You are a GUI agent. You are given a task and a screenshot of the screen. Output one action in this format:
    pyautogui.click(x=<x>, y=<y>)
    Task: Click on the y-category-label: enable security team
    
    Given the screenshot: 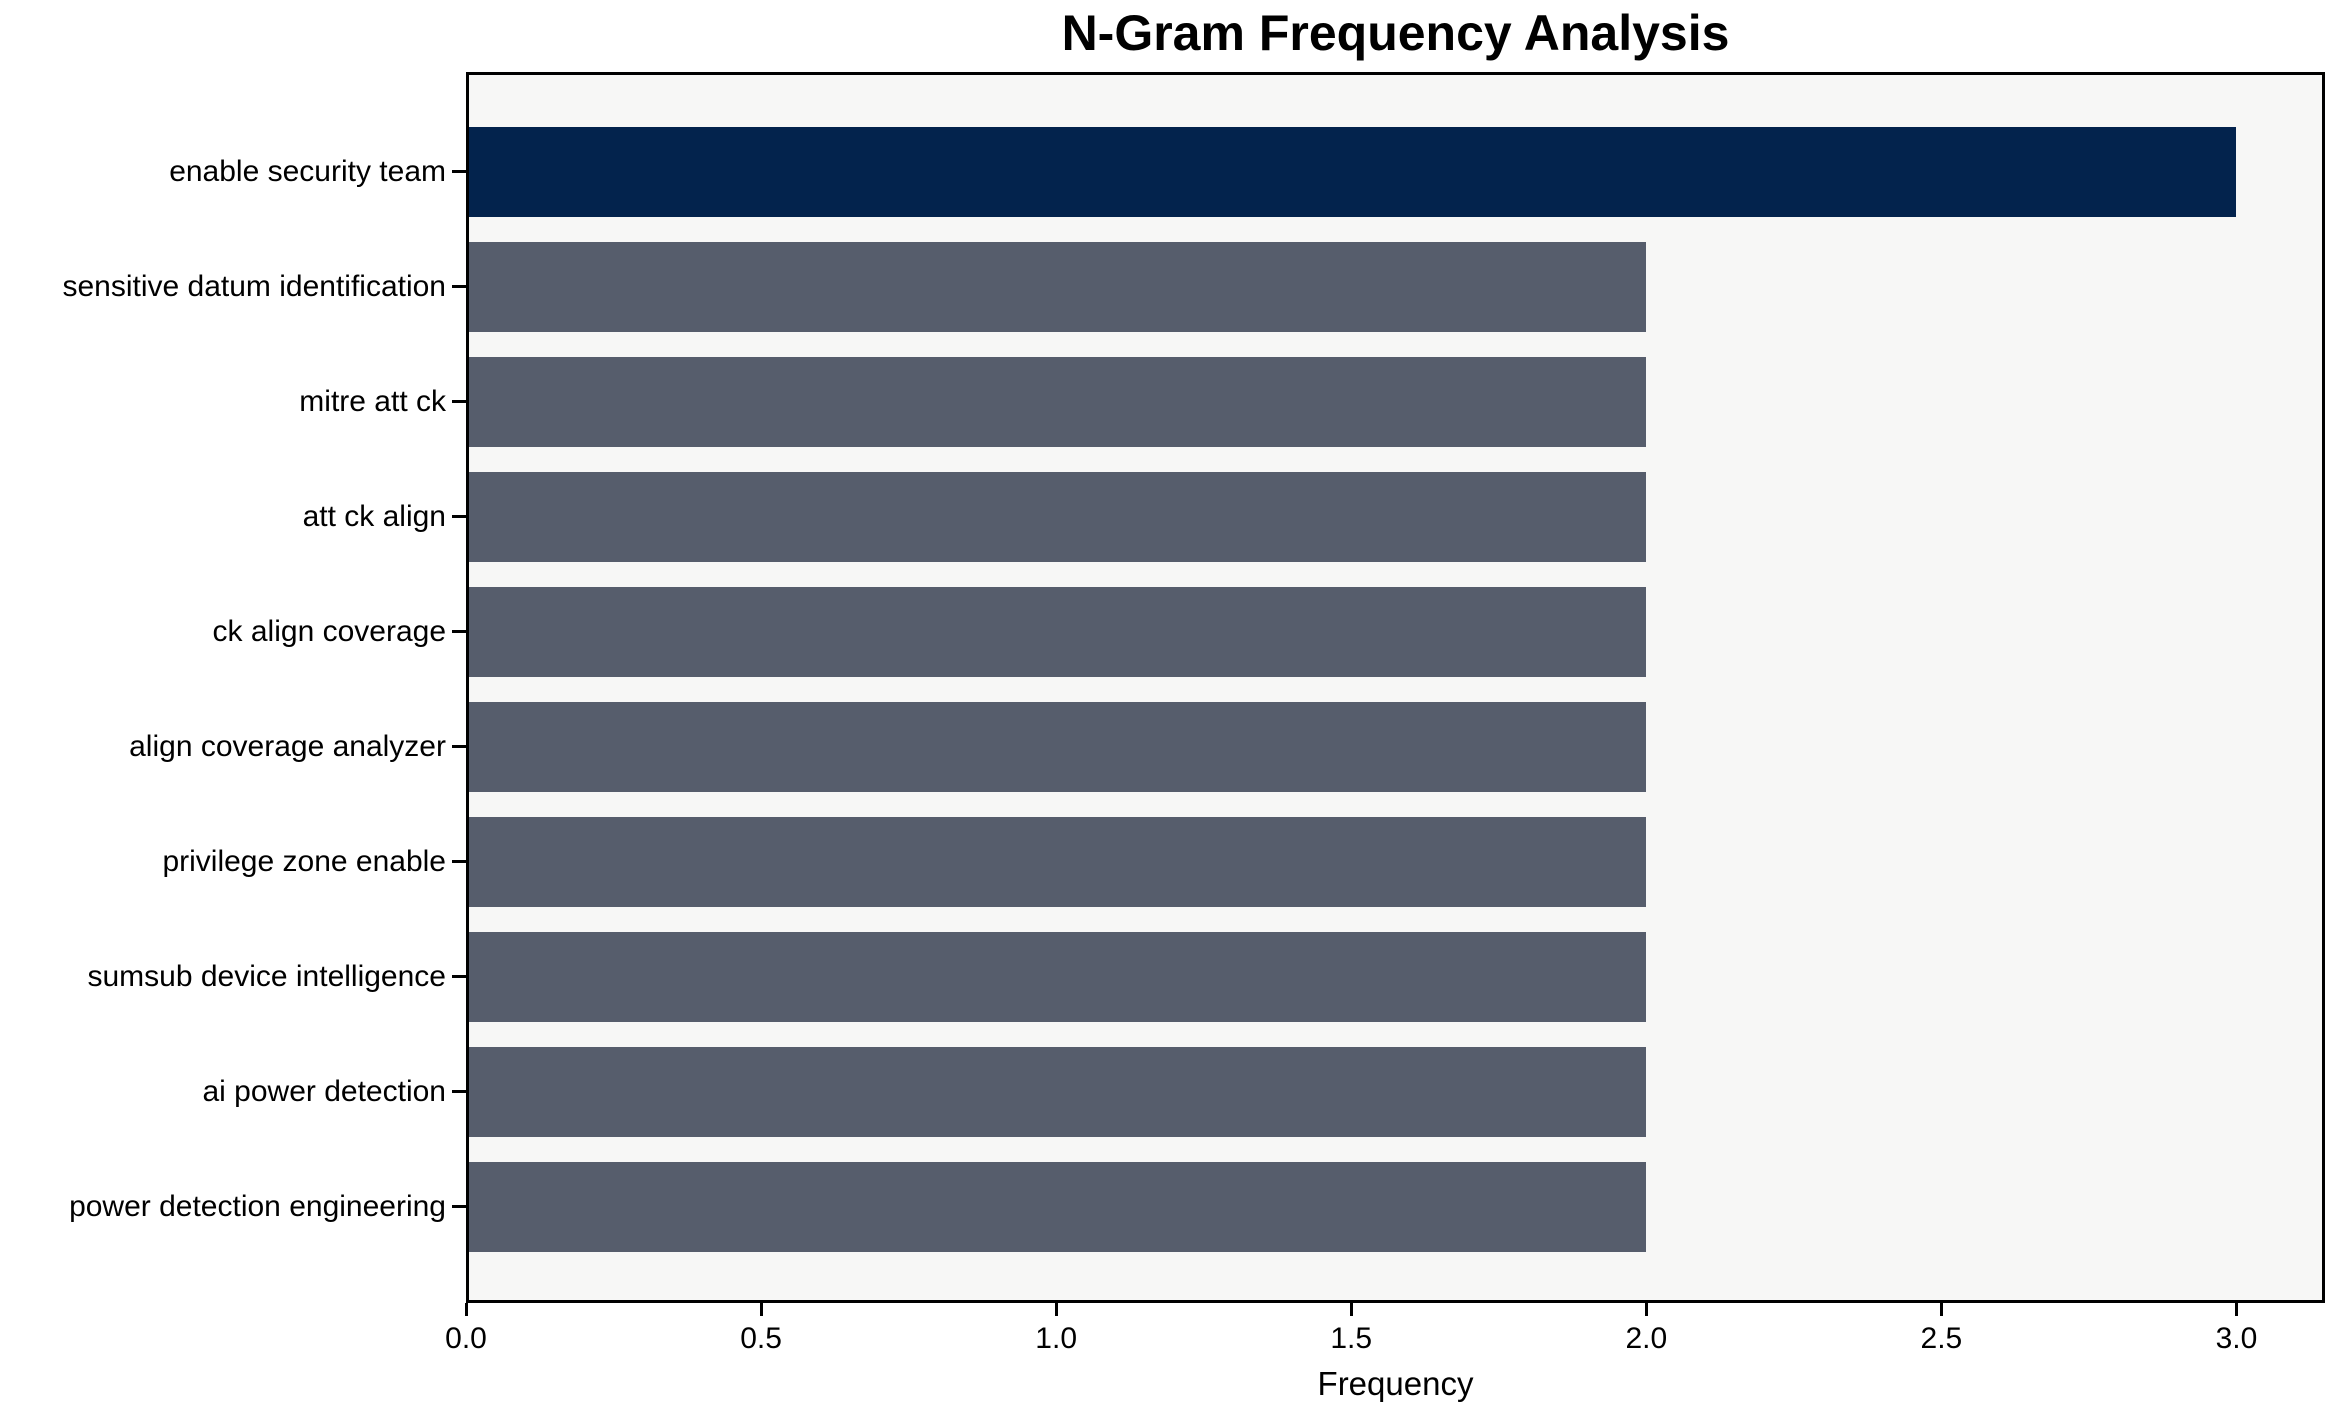 What is the action you would take?
    pyautogui.click(x=307, y=171)
    